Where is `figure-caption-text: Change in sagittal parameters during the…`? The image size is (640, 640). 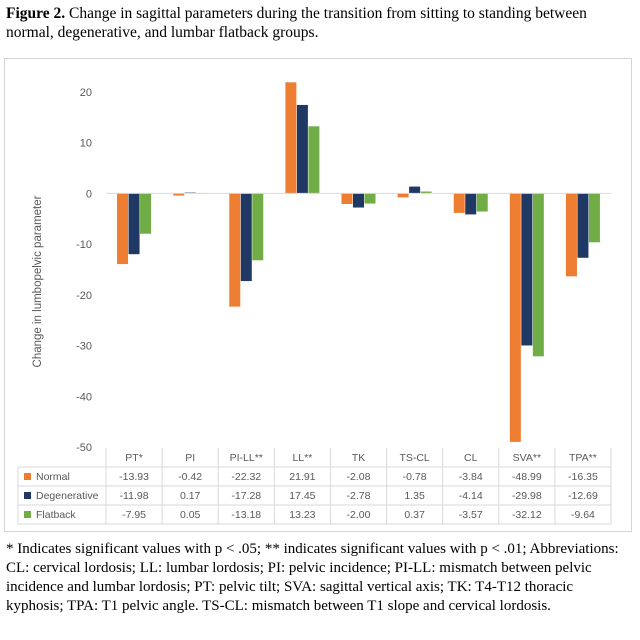 figure-caption-text: Change in sagittal parameters during the… is located at coordinates (296, 23).